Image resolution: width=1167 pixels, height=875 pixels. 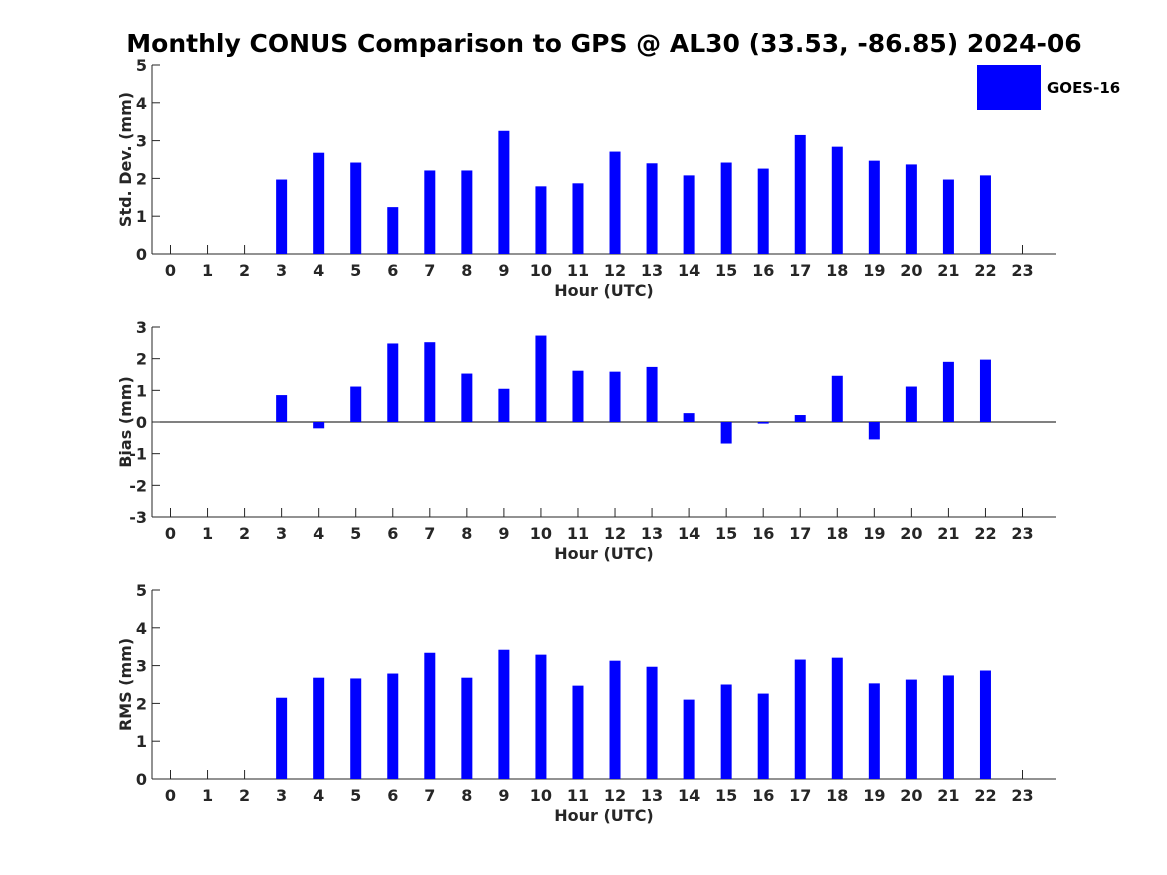 I want to click on x-tick-label: 9, so click(x=503, y=795).